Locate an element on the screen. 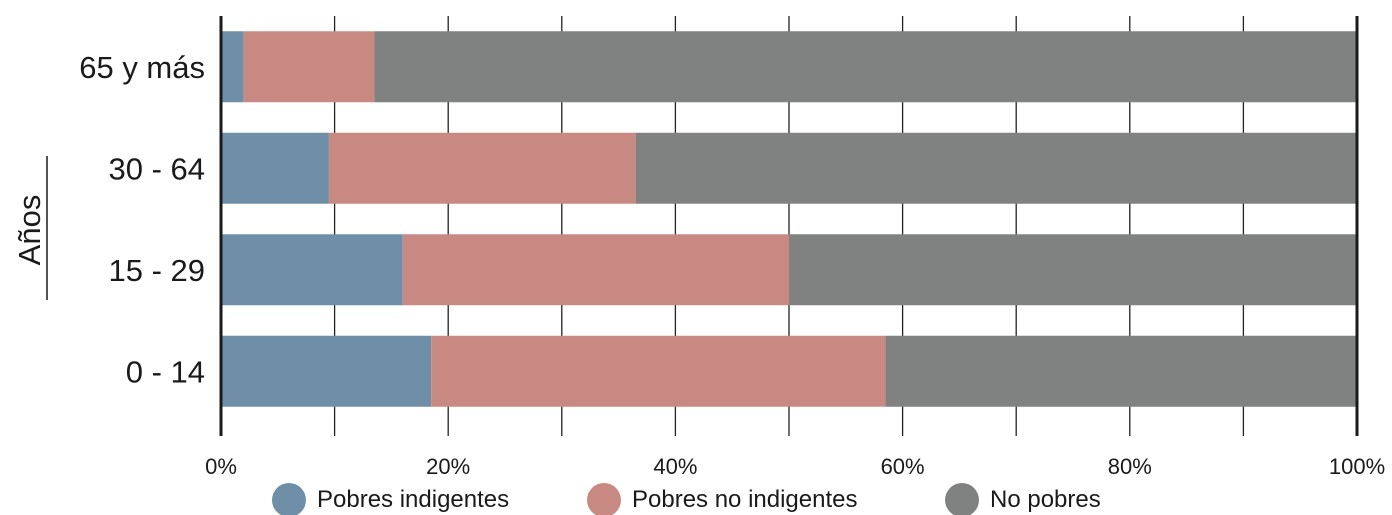 The height and width of the screenshot is (515, 1392). legend-marker-no-pobres is located at coordinates (962, 499).